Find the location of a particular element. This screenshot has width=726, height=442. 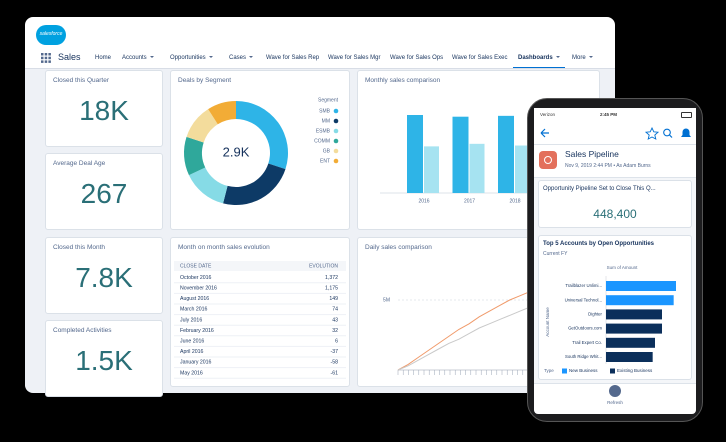

nav-label: Wave for Sales Ops is located at coordinates (417, 58).